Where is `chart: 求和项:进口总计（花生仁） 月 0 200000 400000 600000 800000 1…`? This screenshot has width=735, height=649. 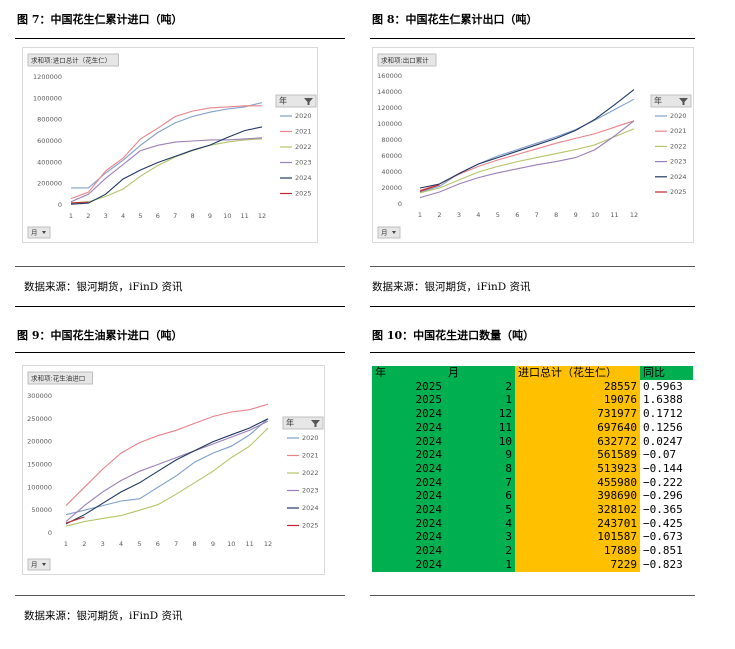
chart: 求和项:进口总计（花生仁） 月 0 200000 400000 600000 800000 1… is located at coordinates (170, 145).